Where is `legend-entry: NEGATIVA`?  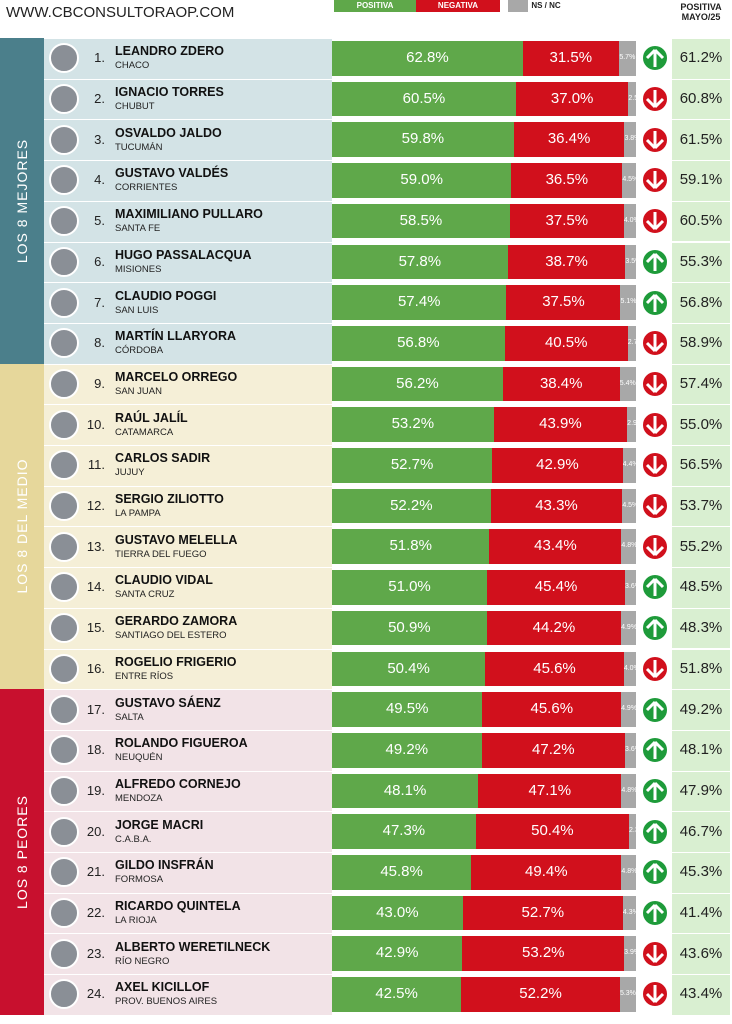 legend-entry: NEGATIVA is located at coordinates (458, 6).